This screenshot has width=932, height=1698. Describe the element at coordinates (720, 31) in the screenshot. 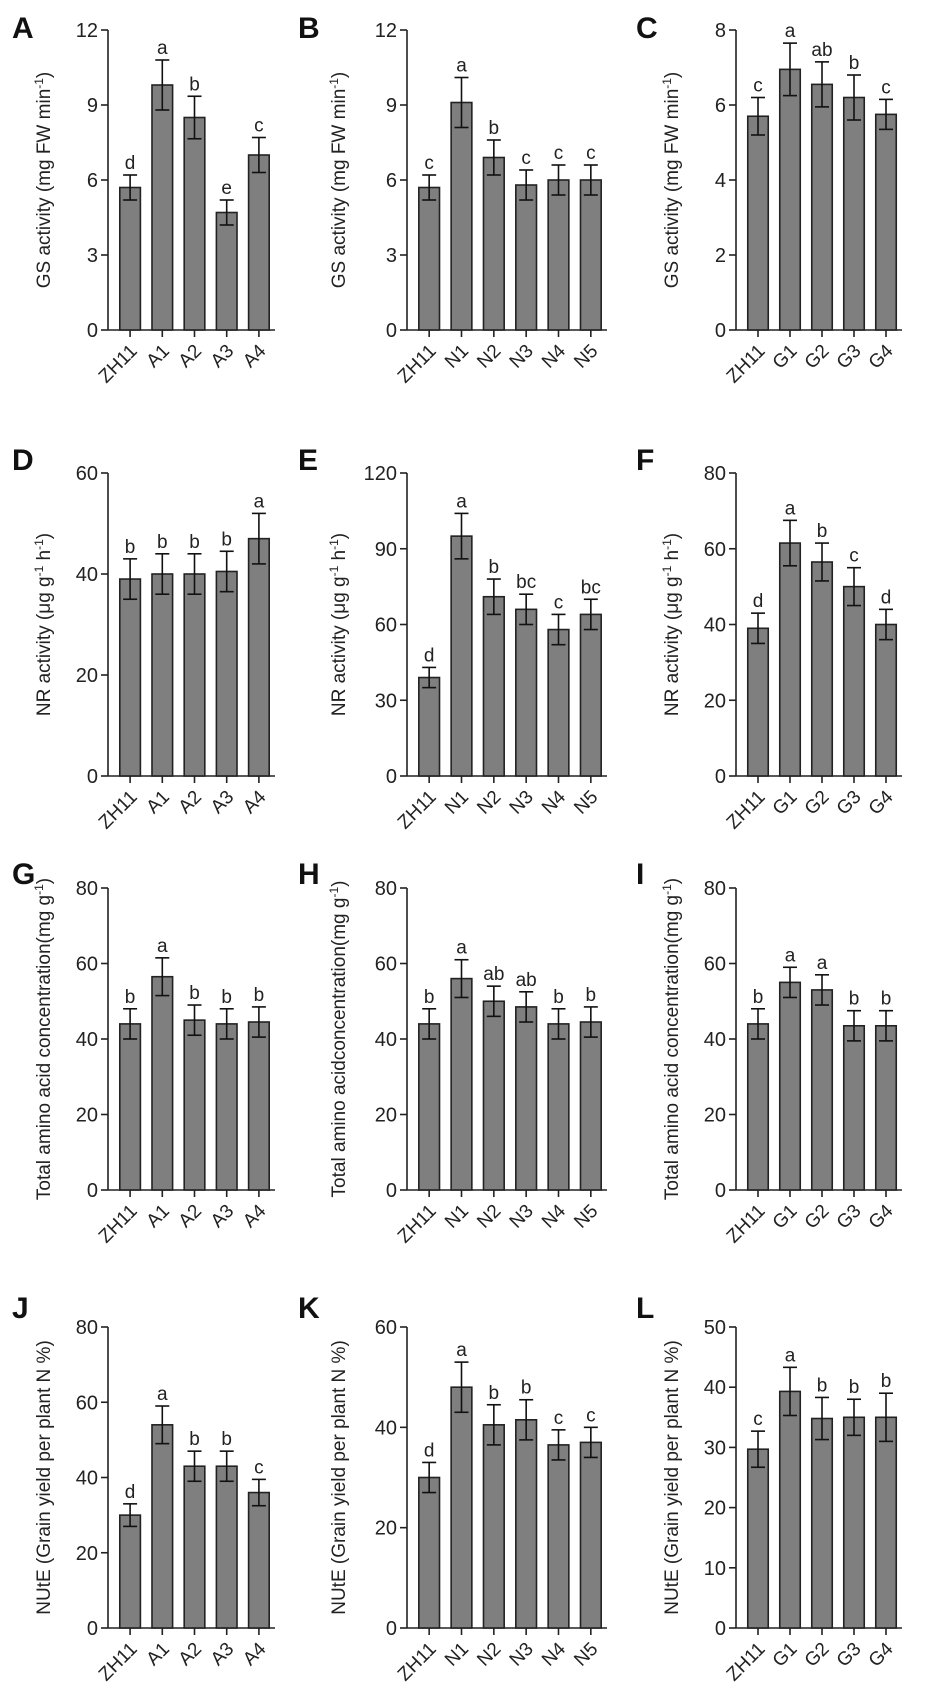

I see `y-tick-label: 8` at that location.